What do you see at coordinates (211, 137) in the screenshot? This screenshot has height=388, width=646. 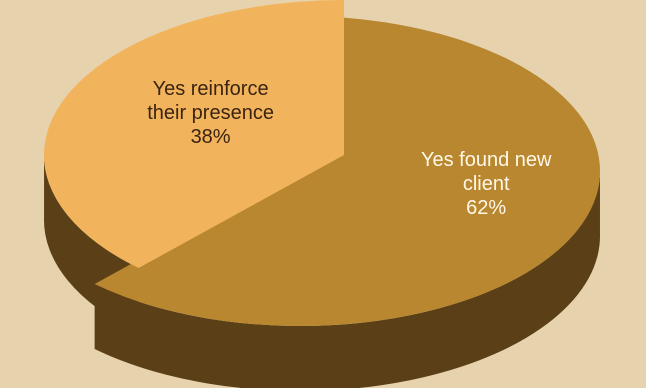 I see `slice-percent-label-1: 38%` at bounding box center [211, 137].